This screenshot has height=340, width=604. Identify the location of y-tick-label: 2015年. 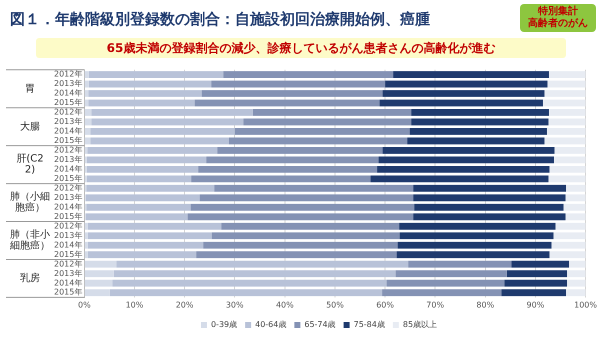
(68, 103).